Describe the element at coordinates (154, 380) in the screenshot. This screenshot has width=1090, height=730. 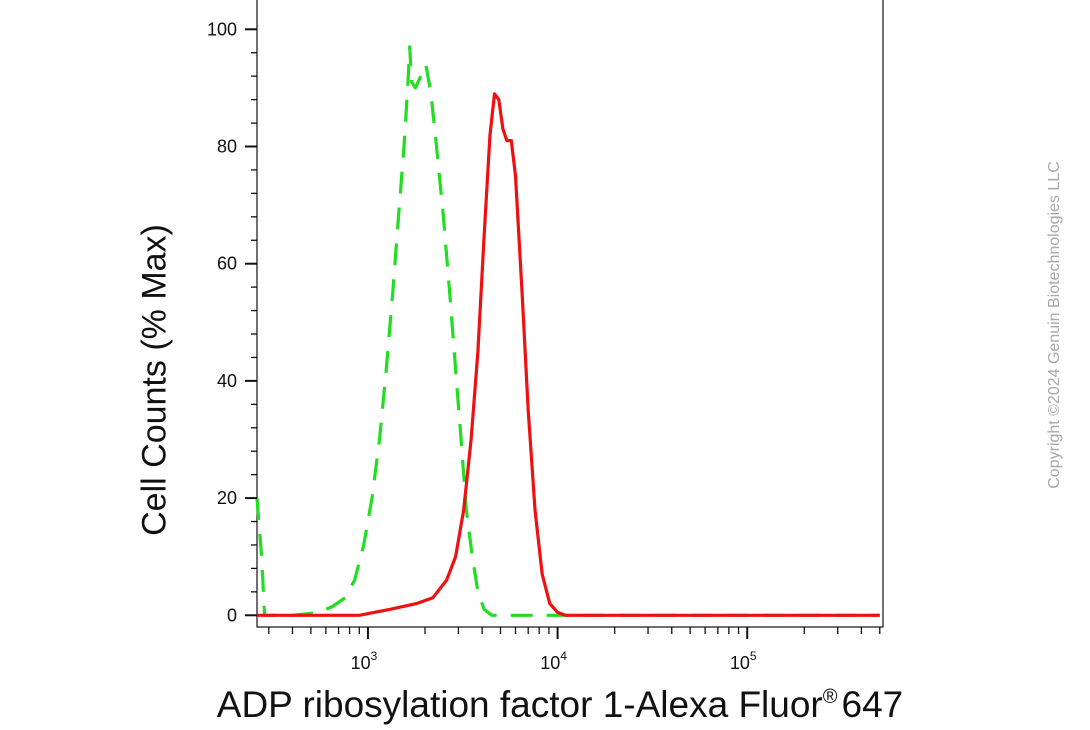
I see `y-axis-label: Cell Counts (% Max)` at that location.